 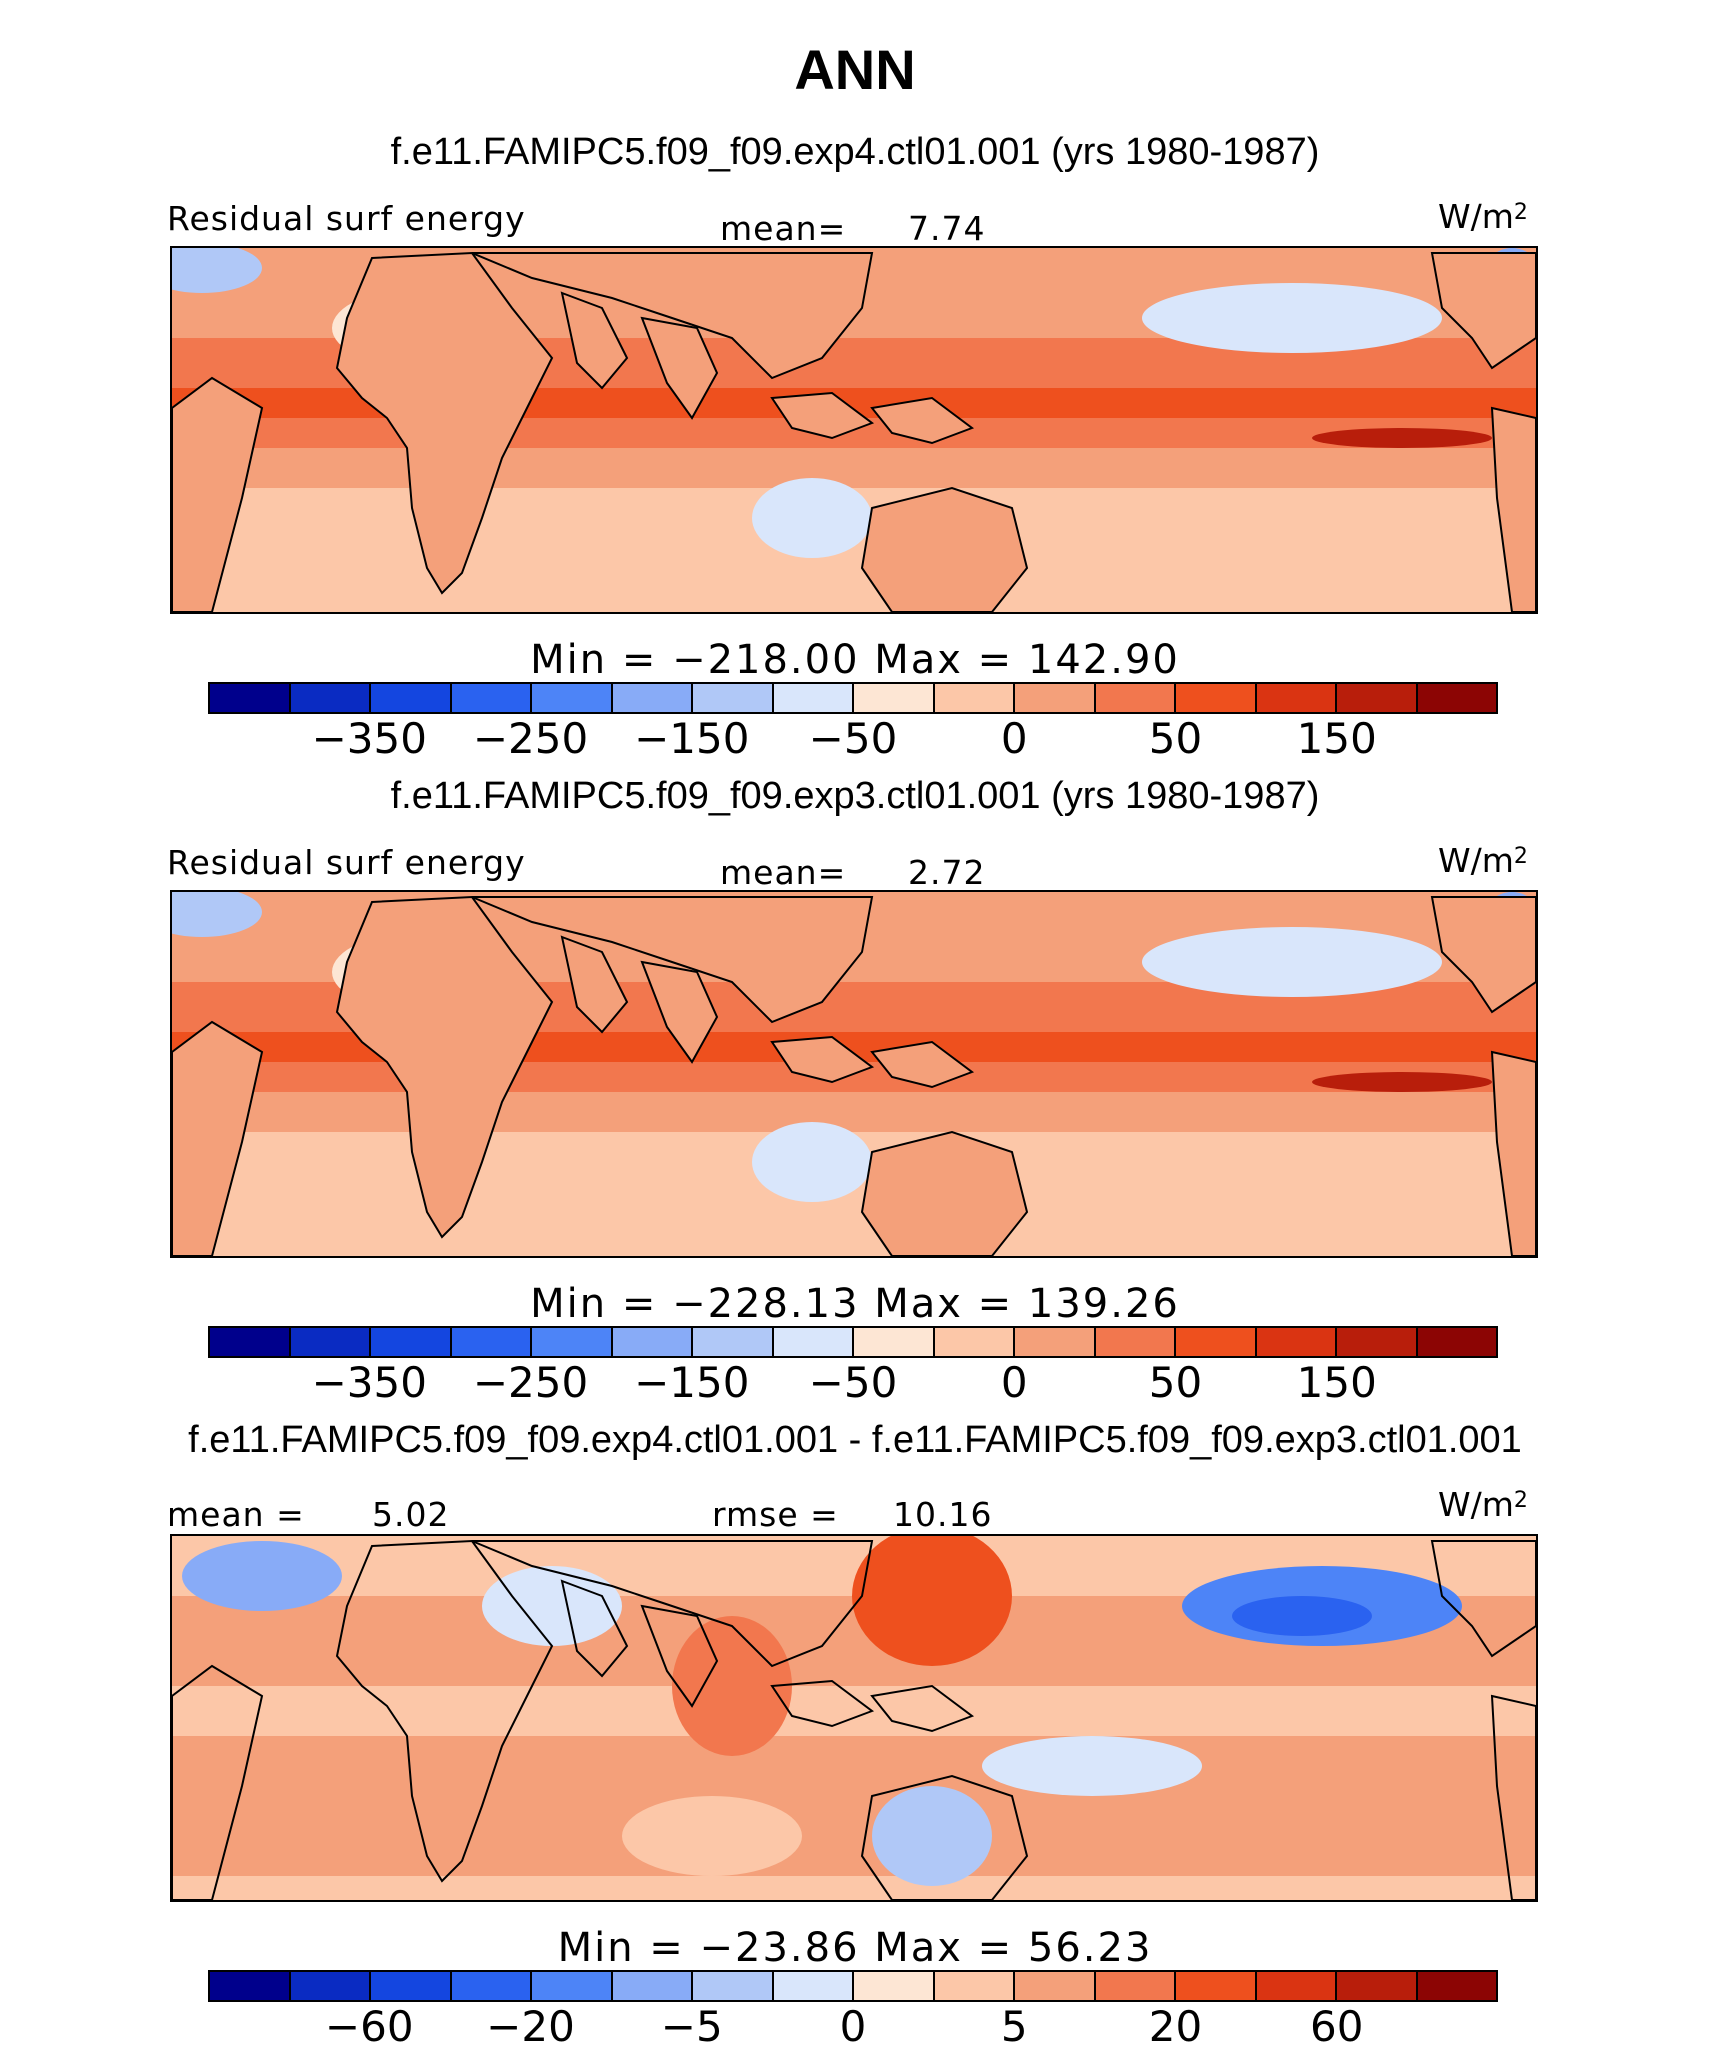 What do you see at coordinates (369, 2026) in the screenshot?
I see `colorbar-tick-label: −60` at bounding box center [369, 2026].